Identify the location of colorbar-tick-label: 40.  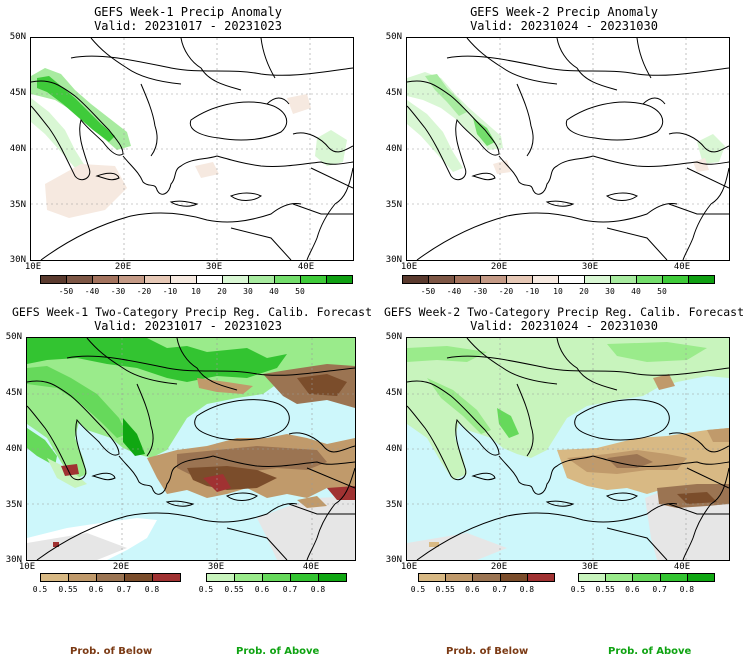
(274, 291).